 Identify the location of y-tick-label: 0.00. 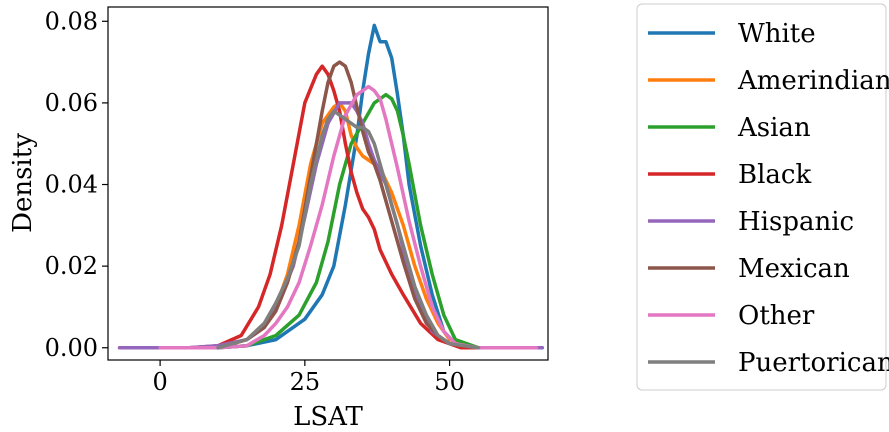
(71, 348).